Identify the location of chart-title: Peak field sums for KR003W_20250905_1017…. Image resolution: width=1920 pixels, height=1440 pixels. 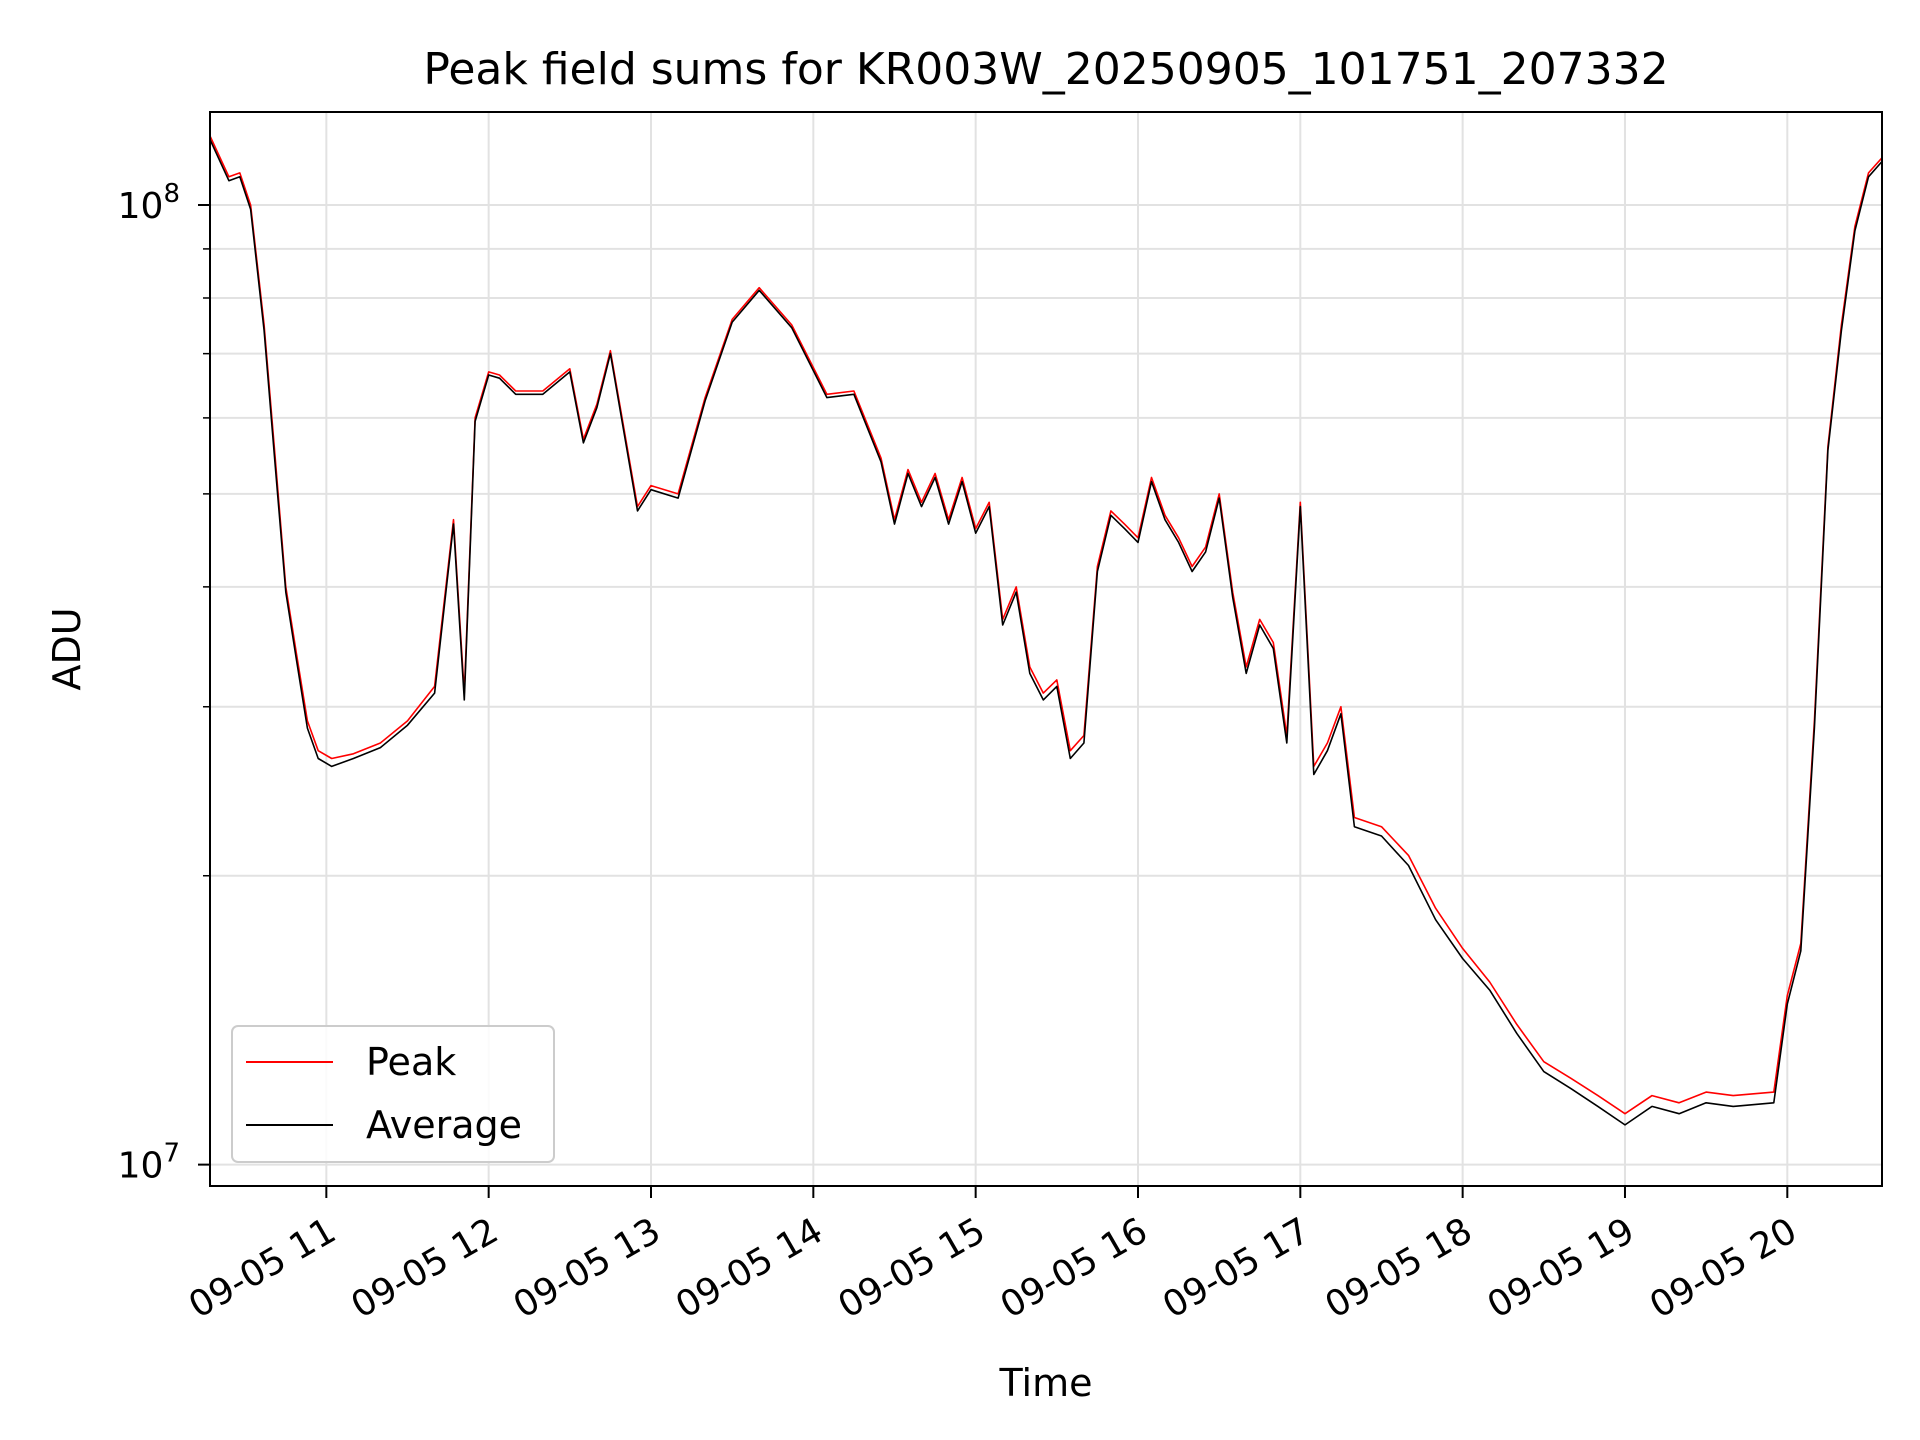
(1045, 69).